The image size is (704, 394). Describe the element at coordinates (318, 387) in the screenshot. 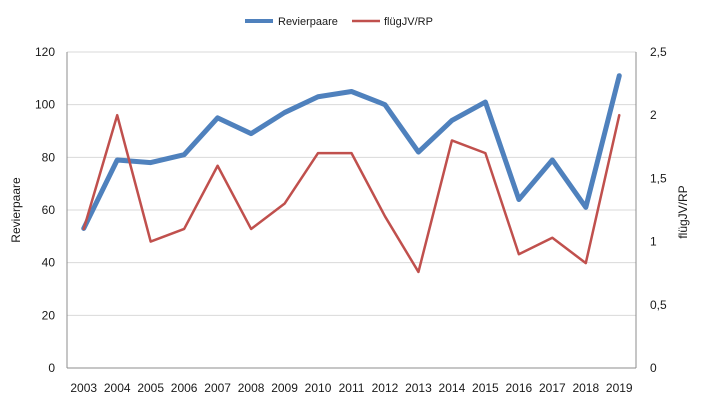

I see `x-tick-label: 2010` at that location.